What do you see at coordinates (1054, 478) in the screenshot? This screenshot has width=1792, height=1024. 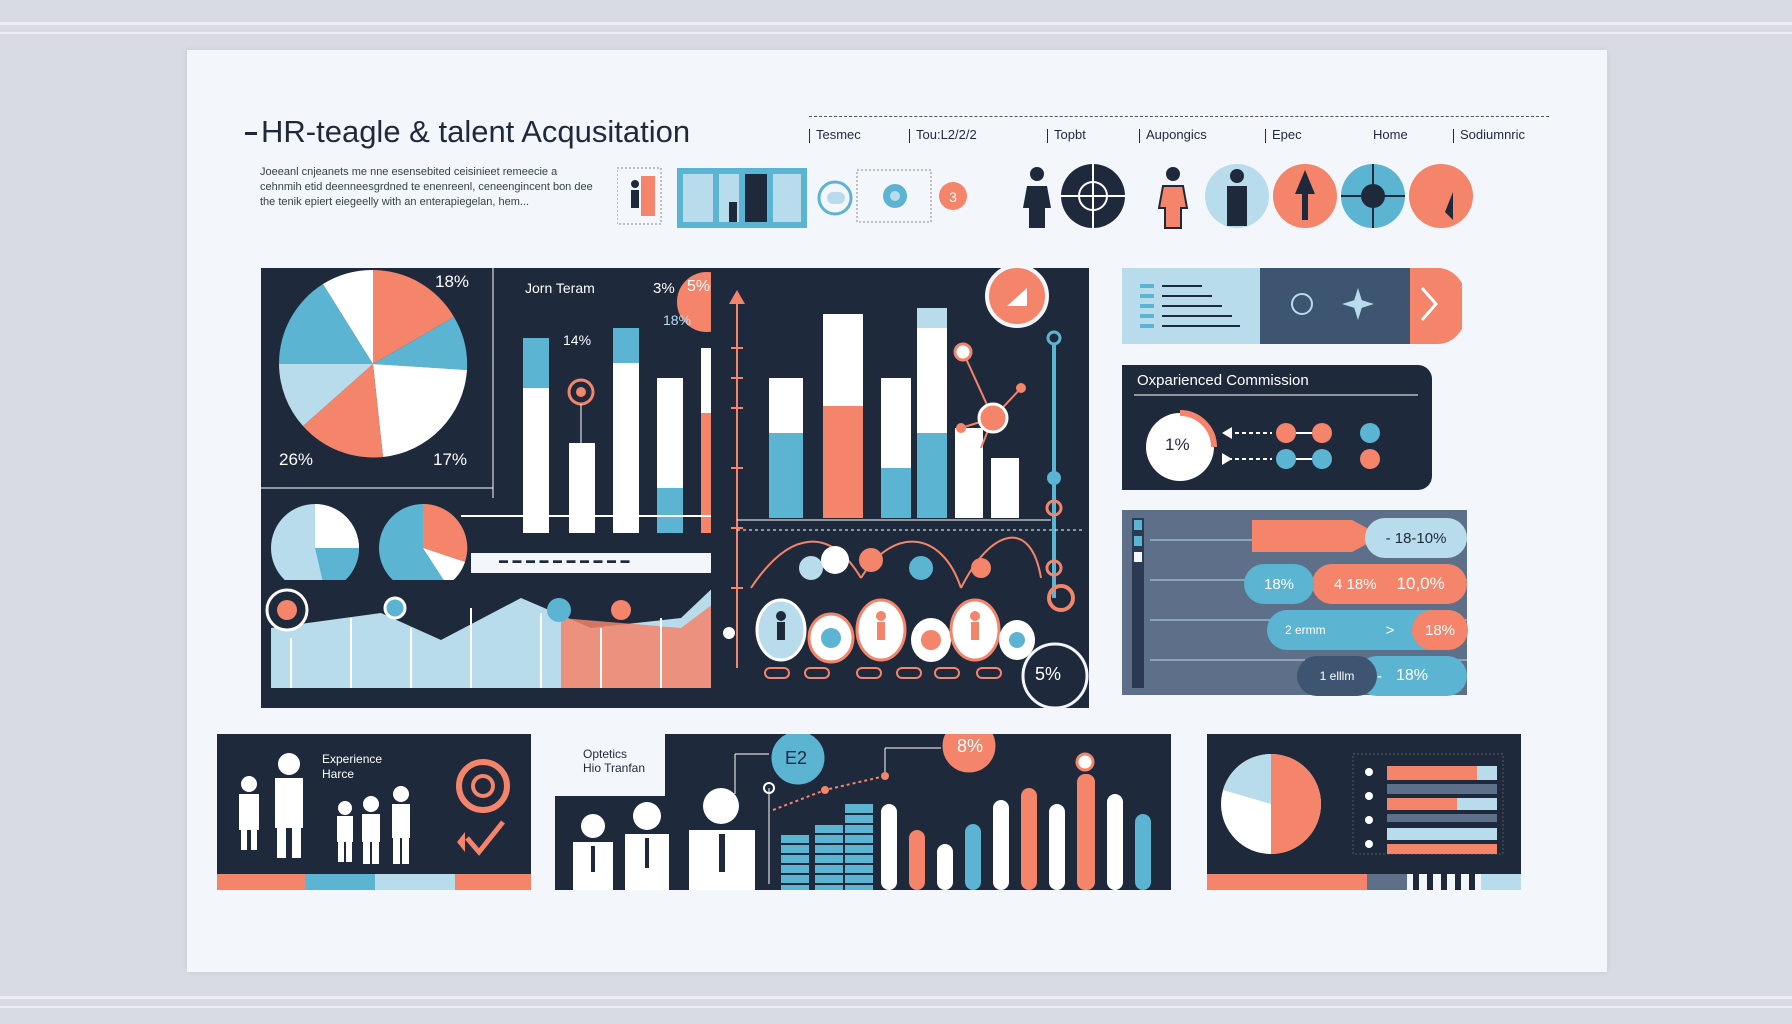 I see `slider-handle` at bounding box center [1054, 478].